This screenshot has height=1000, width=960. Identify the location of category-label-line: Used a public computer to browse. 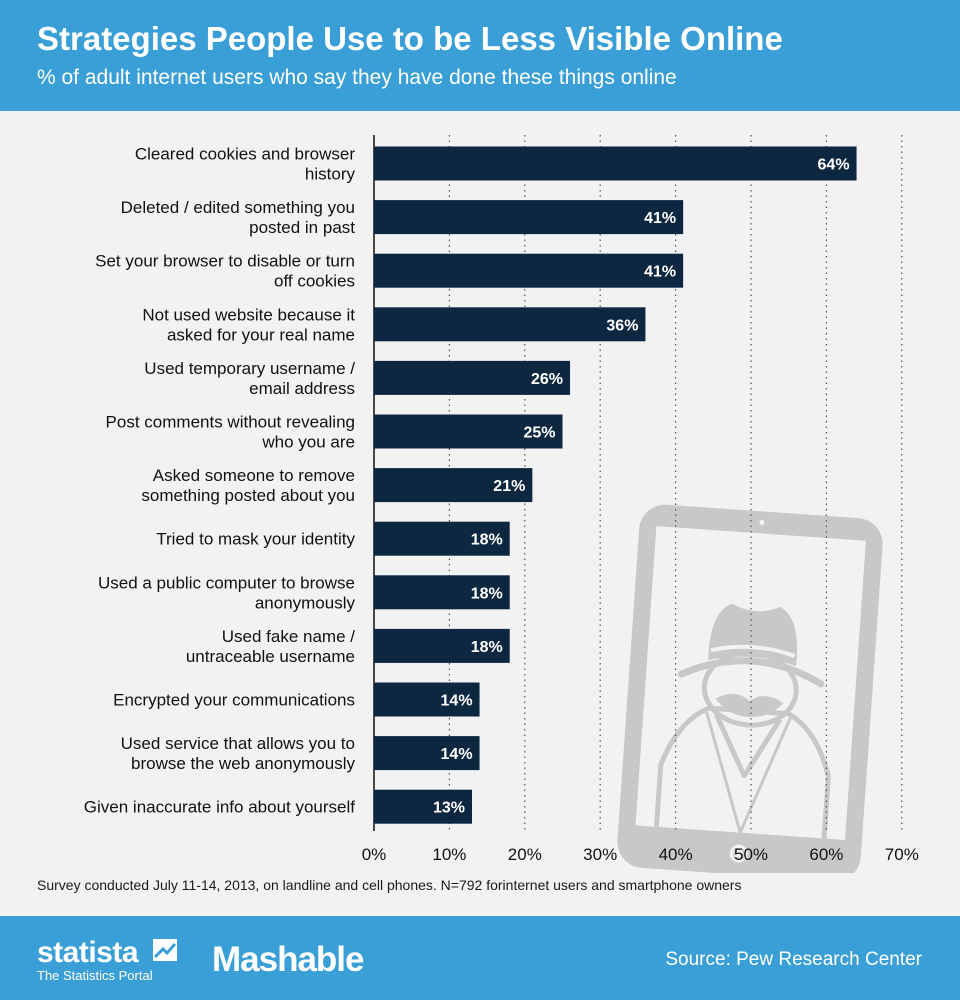
(226, 582).